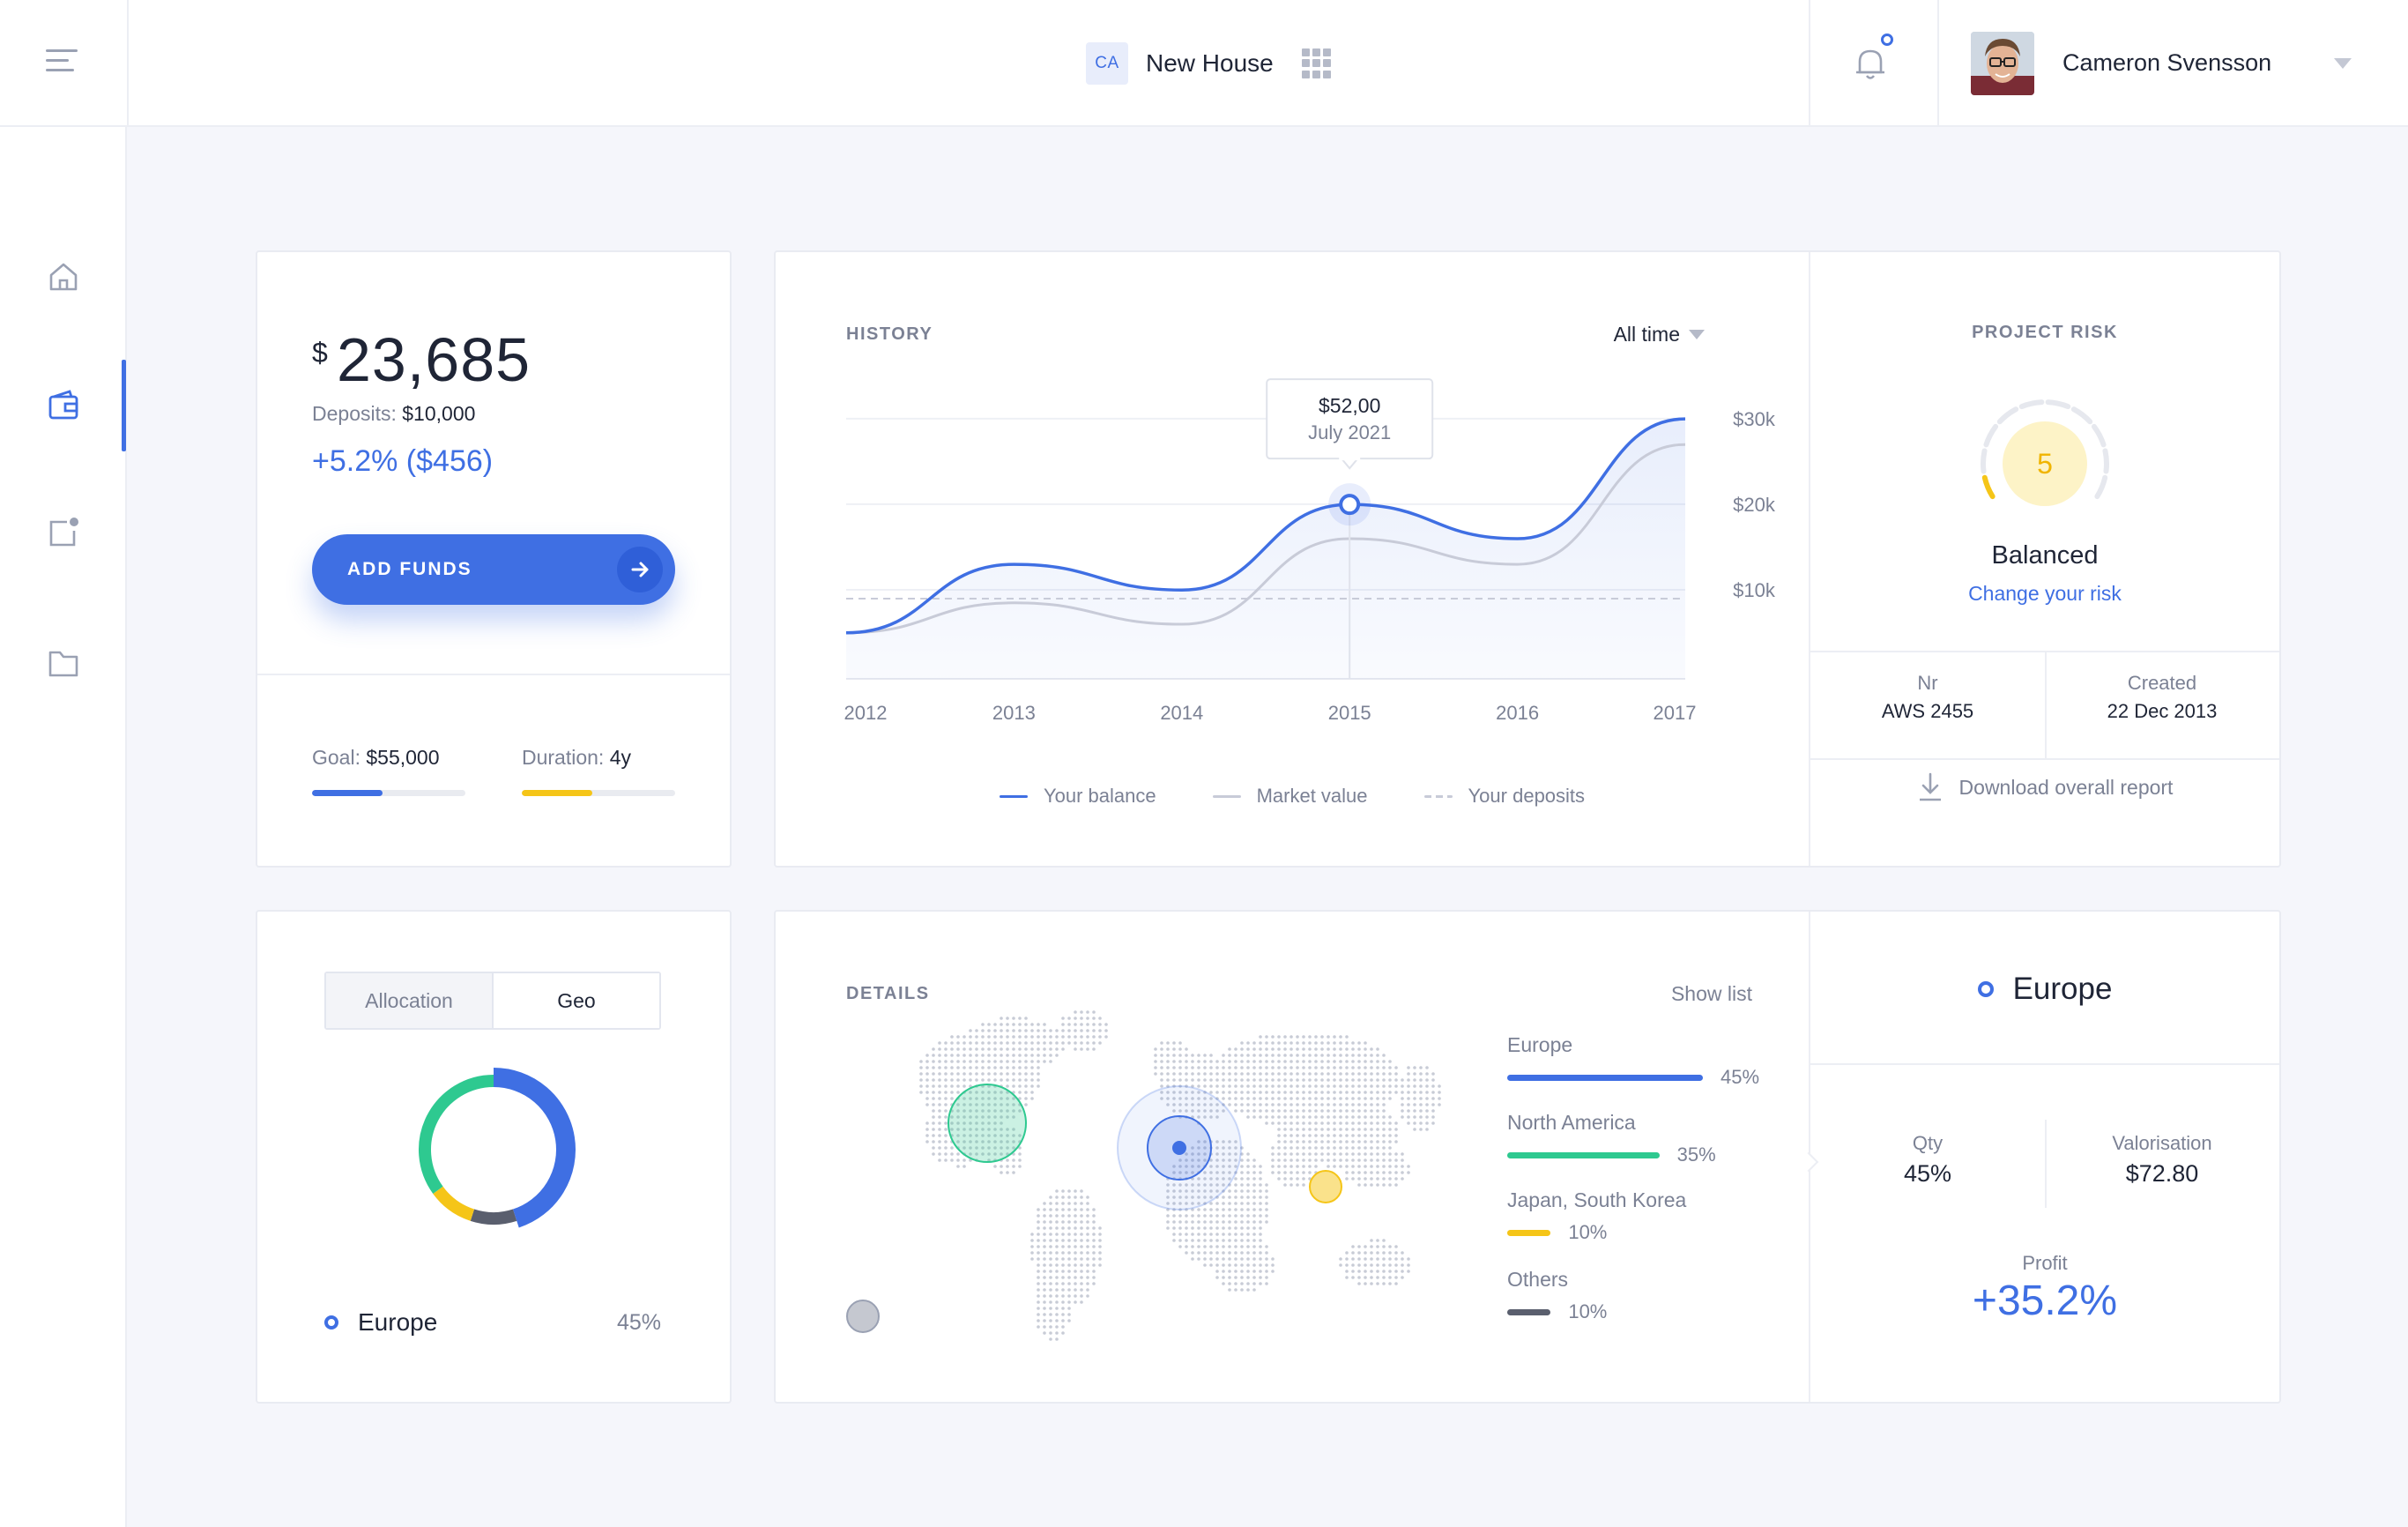 The width and height of the screenshot is (2408, 1527). Describe the element at coordinates (889, 334) in the screenshot. I see `history-title: HISTORY` at that location.